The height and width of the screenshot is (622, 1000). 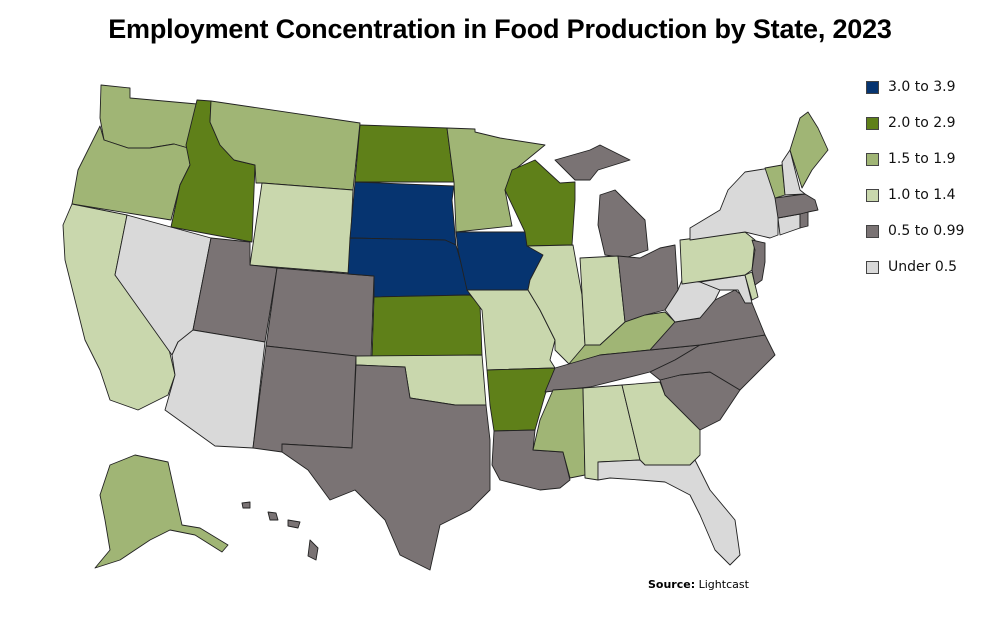 I want to click on source-value: Lightcast, so click(x=723, y=584).